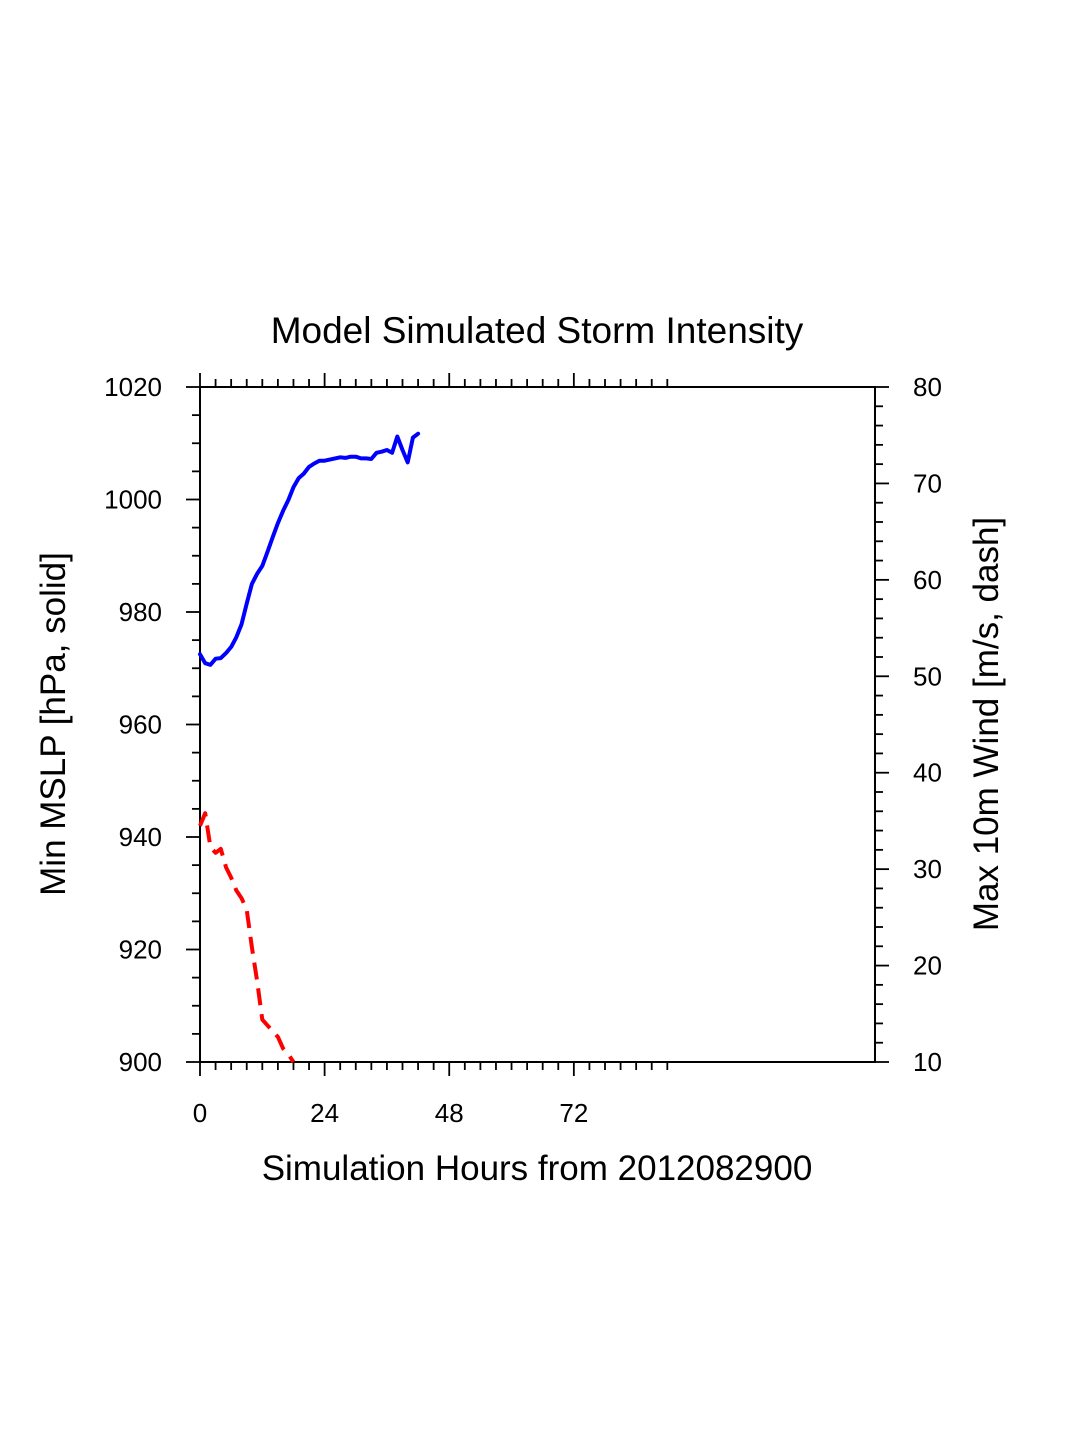  Describe the element at coordinates (309, 747) in the screenshot. I see `series-layer` at that location.